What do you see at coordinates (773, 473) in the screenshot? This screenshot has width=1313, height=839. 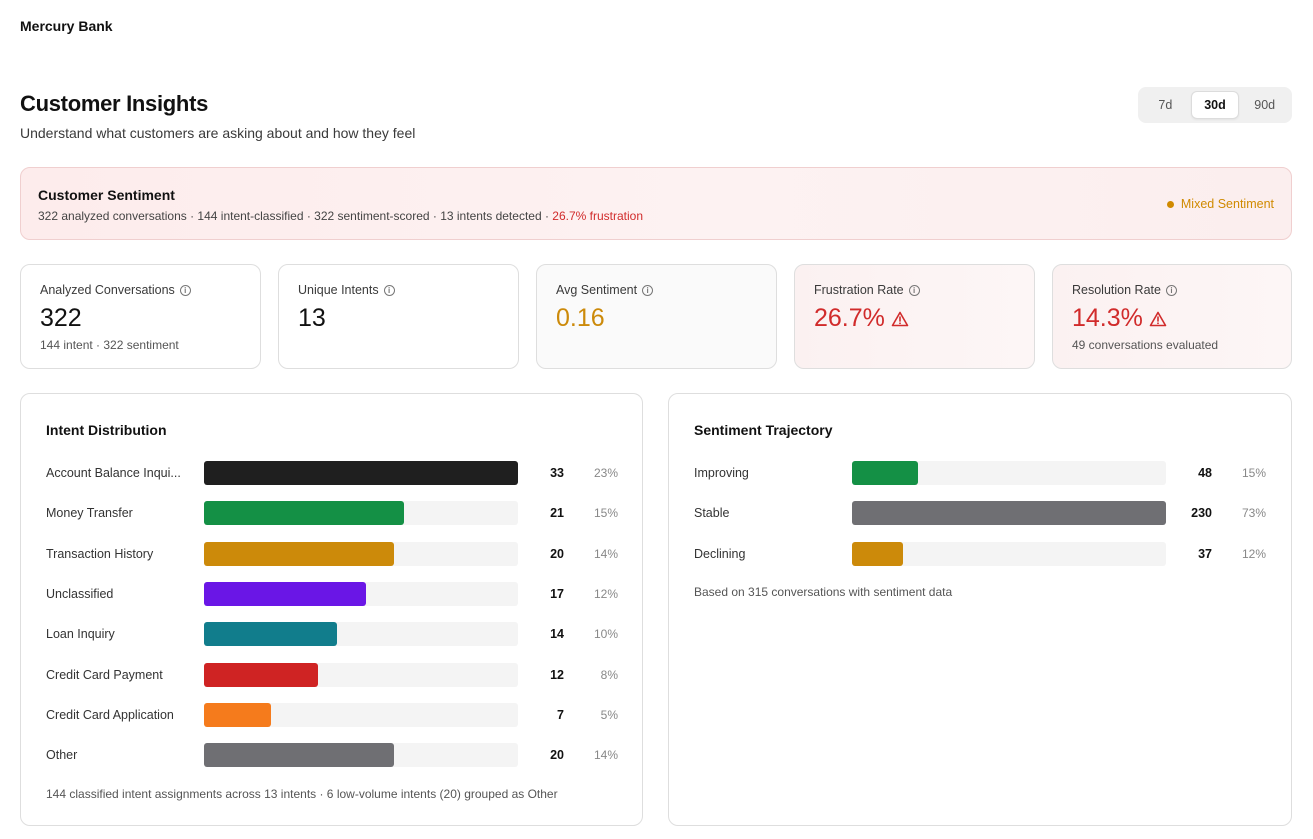 I see `bar-row: Improving` at bounding box center [773, 473].